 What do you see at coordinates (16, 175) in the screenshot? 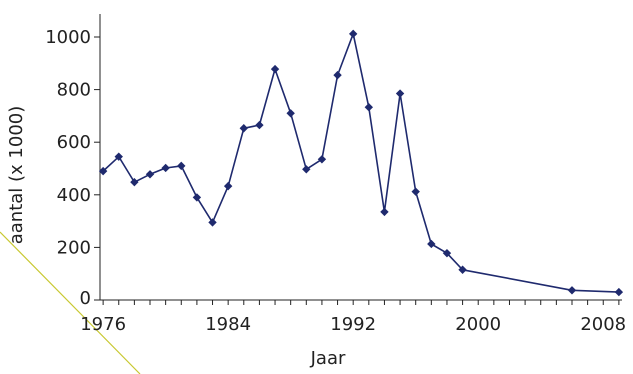
I see `y-axis-title: aantal (x 1000)` at bounding box center [16, 175].